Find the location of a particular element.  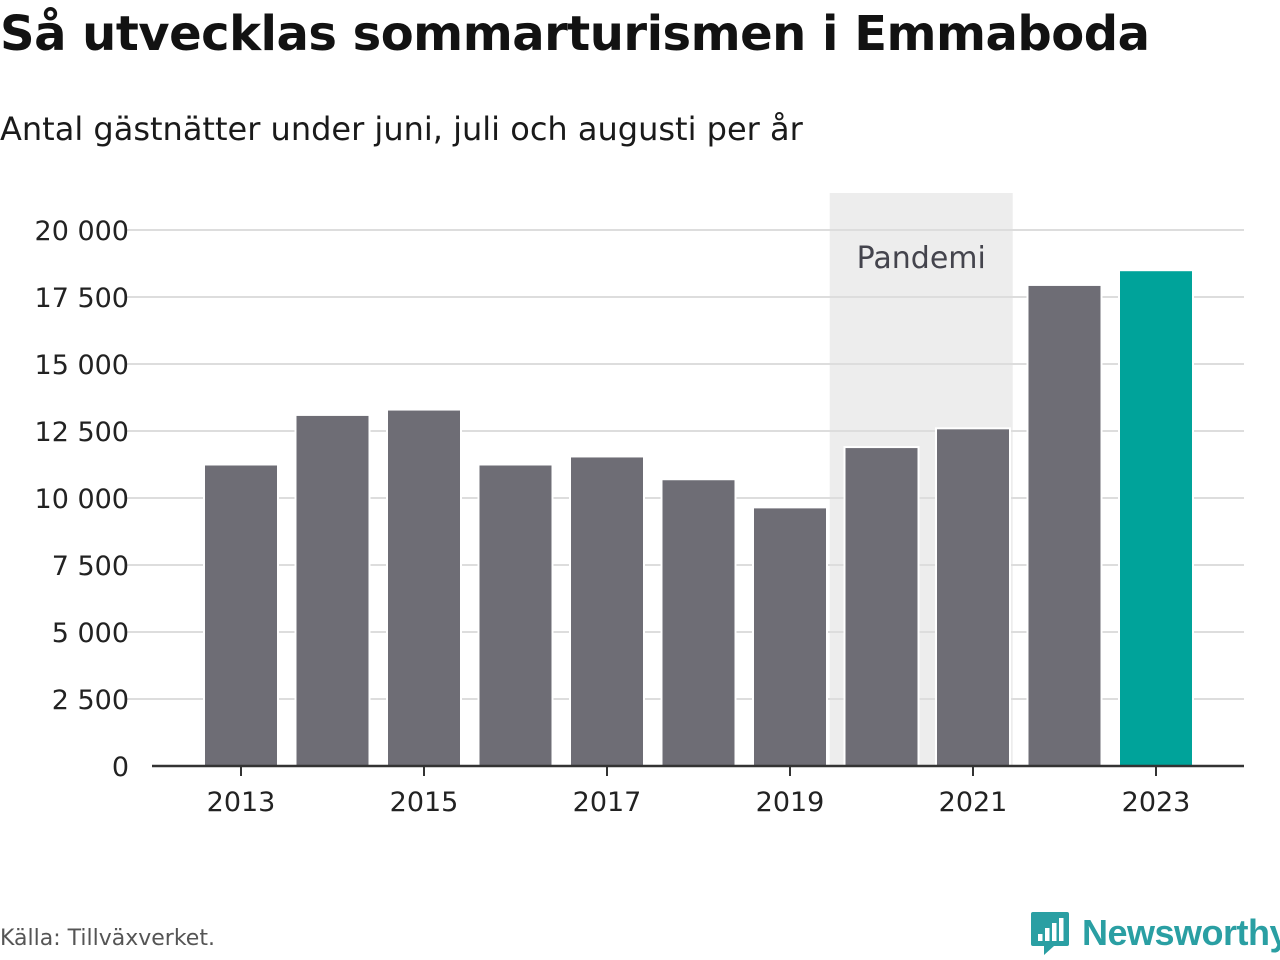

y-tick-label: 12 500 is located at coordinates (82, 432).